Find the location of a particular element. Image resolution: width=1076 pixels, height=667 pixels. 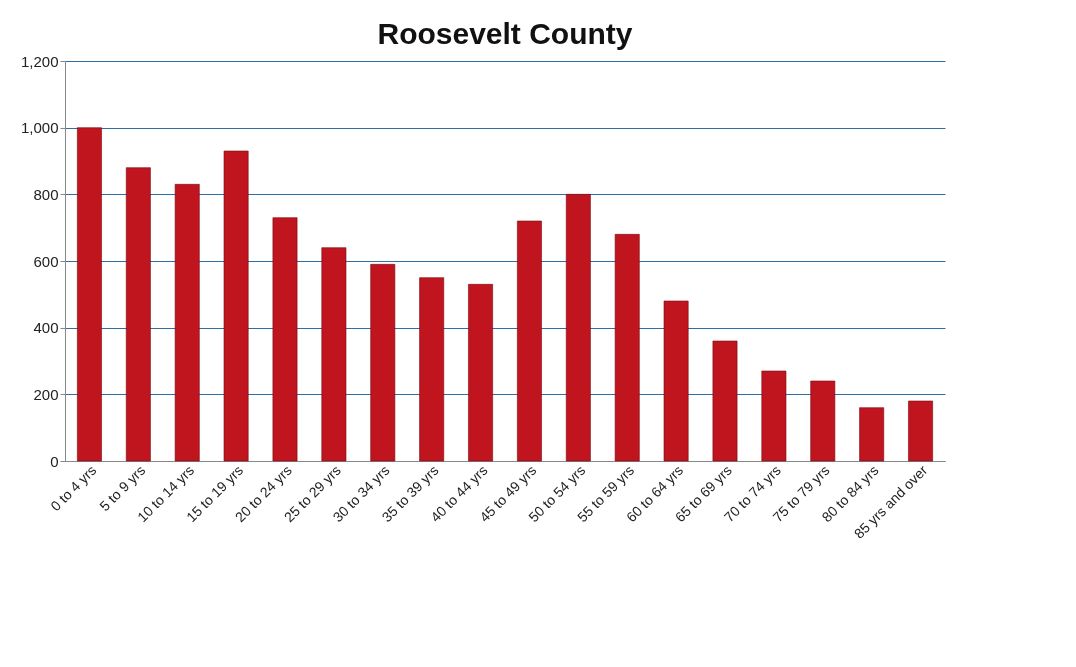

y-tick-label: 0 is located at coordinates (54, 461).